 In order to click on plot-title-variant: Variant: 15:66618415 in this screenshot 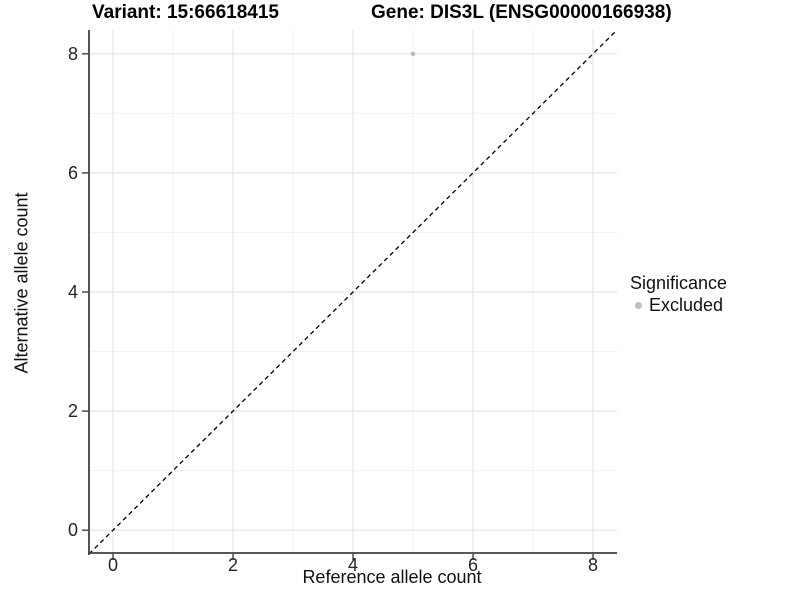, I will do `click(185, 12)`.